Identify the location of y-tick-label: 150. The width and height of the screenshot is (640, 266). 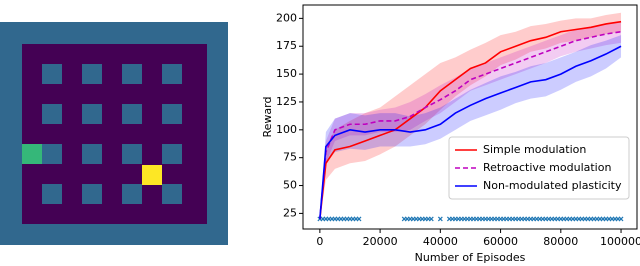
(286, 73).